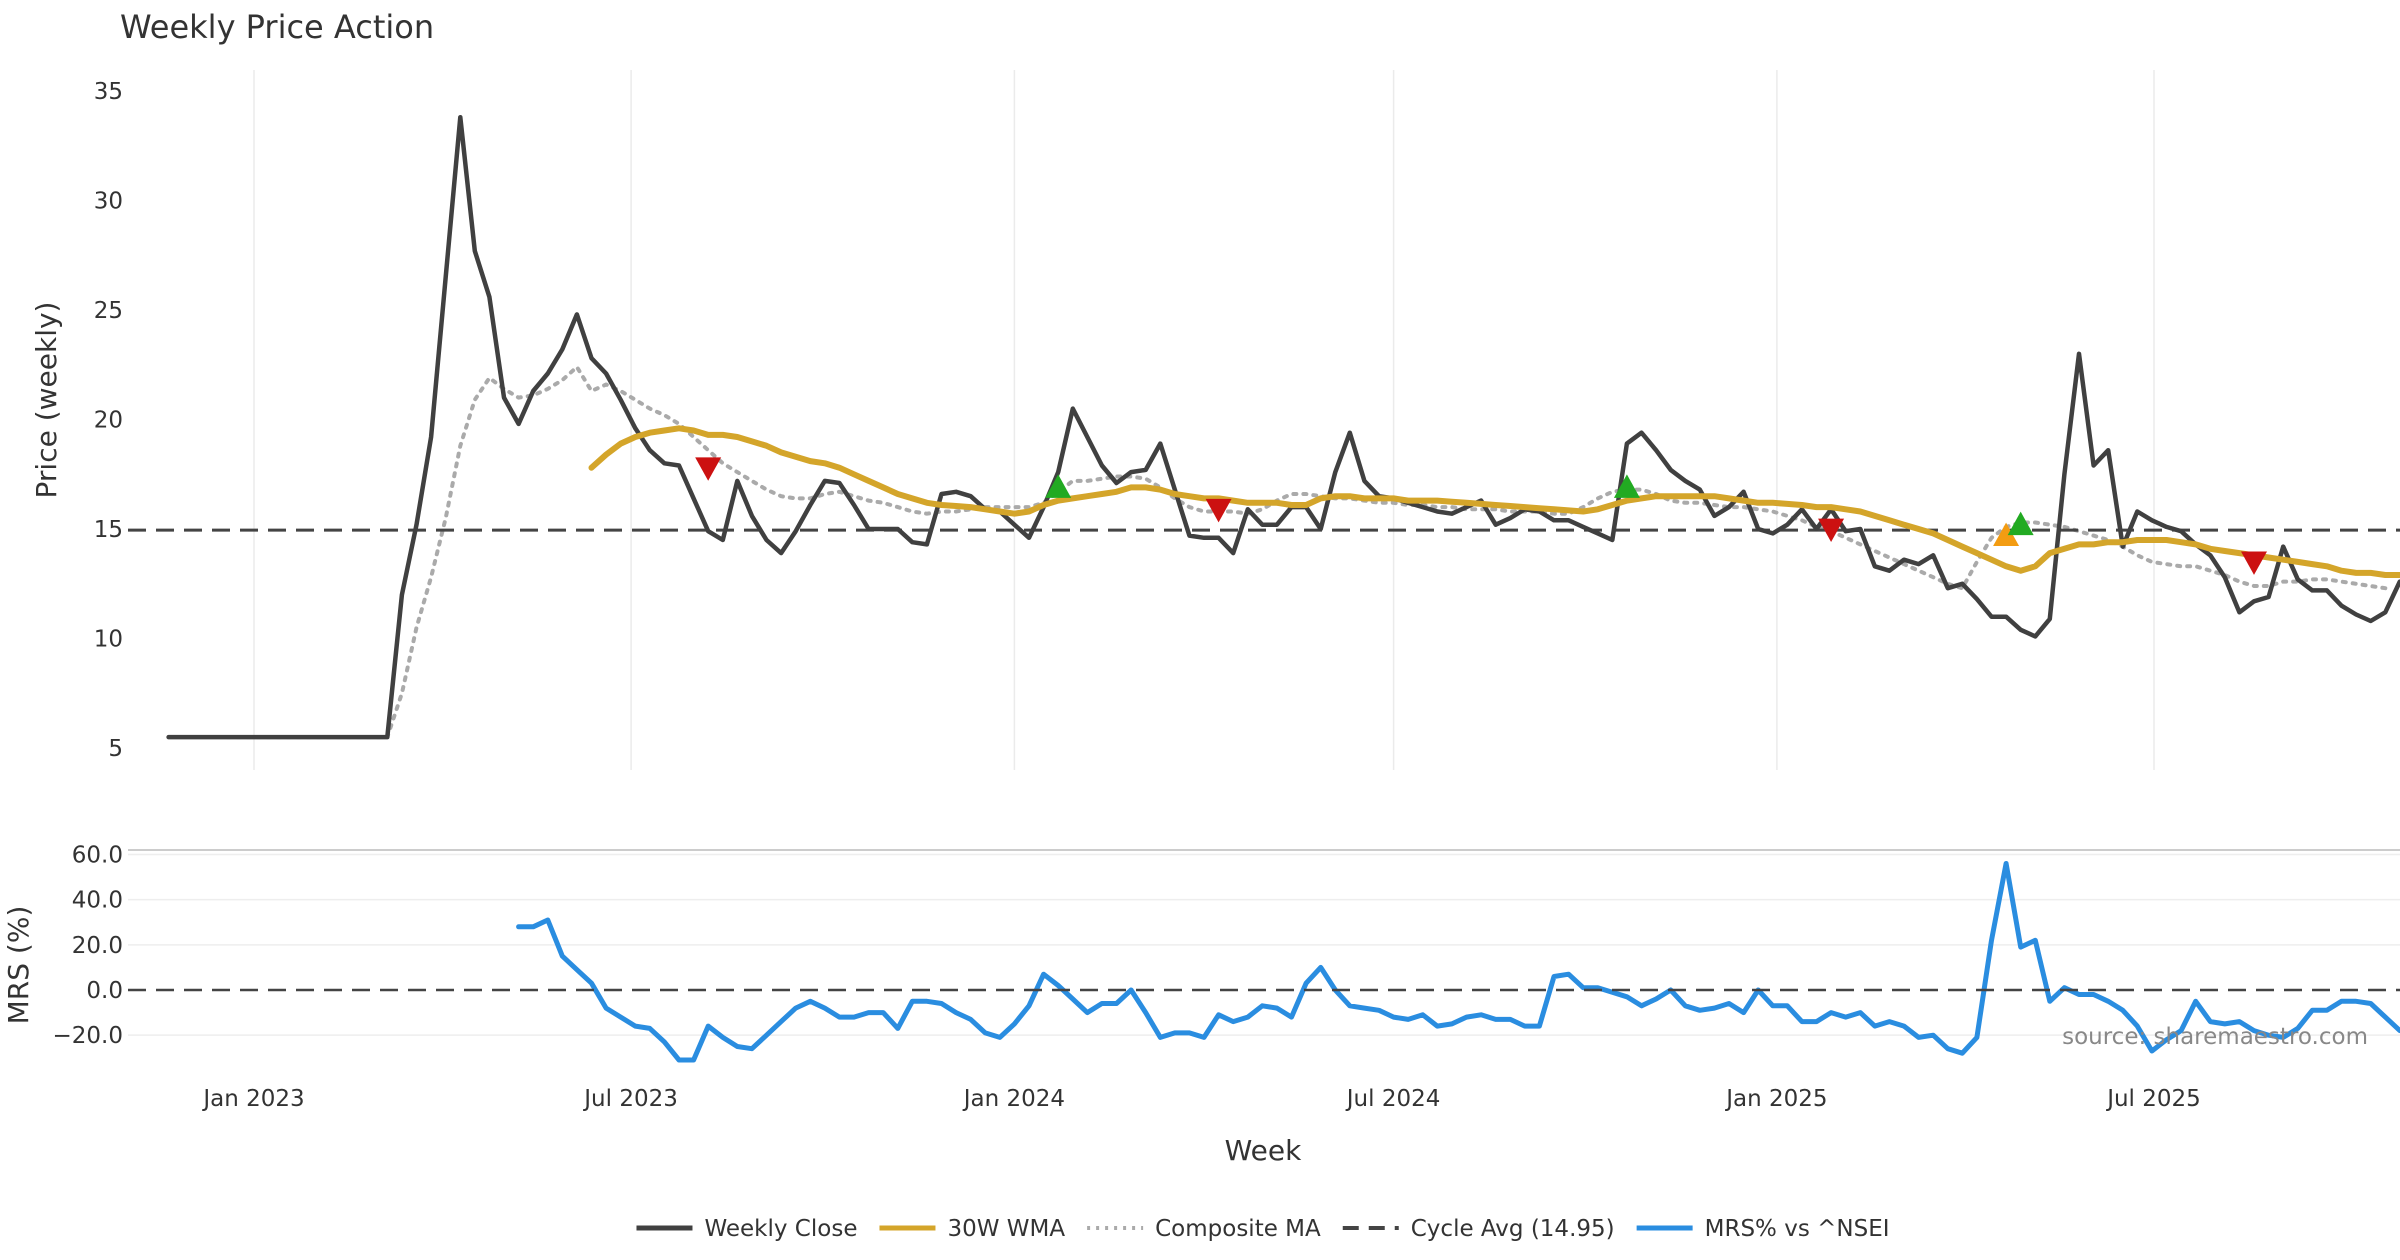  Describe the element at coordinates (1775, 1099) in the screenshot. I see `x-tick-label: Jan 2025` at that location.